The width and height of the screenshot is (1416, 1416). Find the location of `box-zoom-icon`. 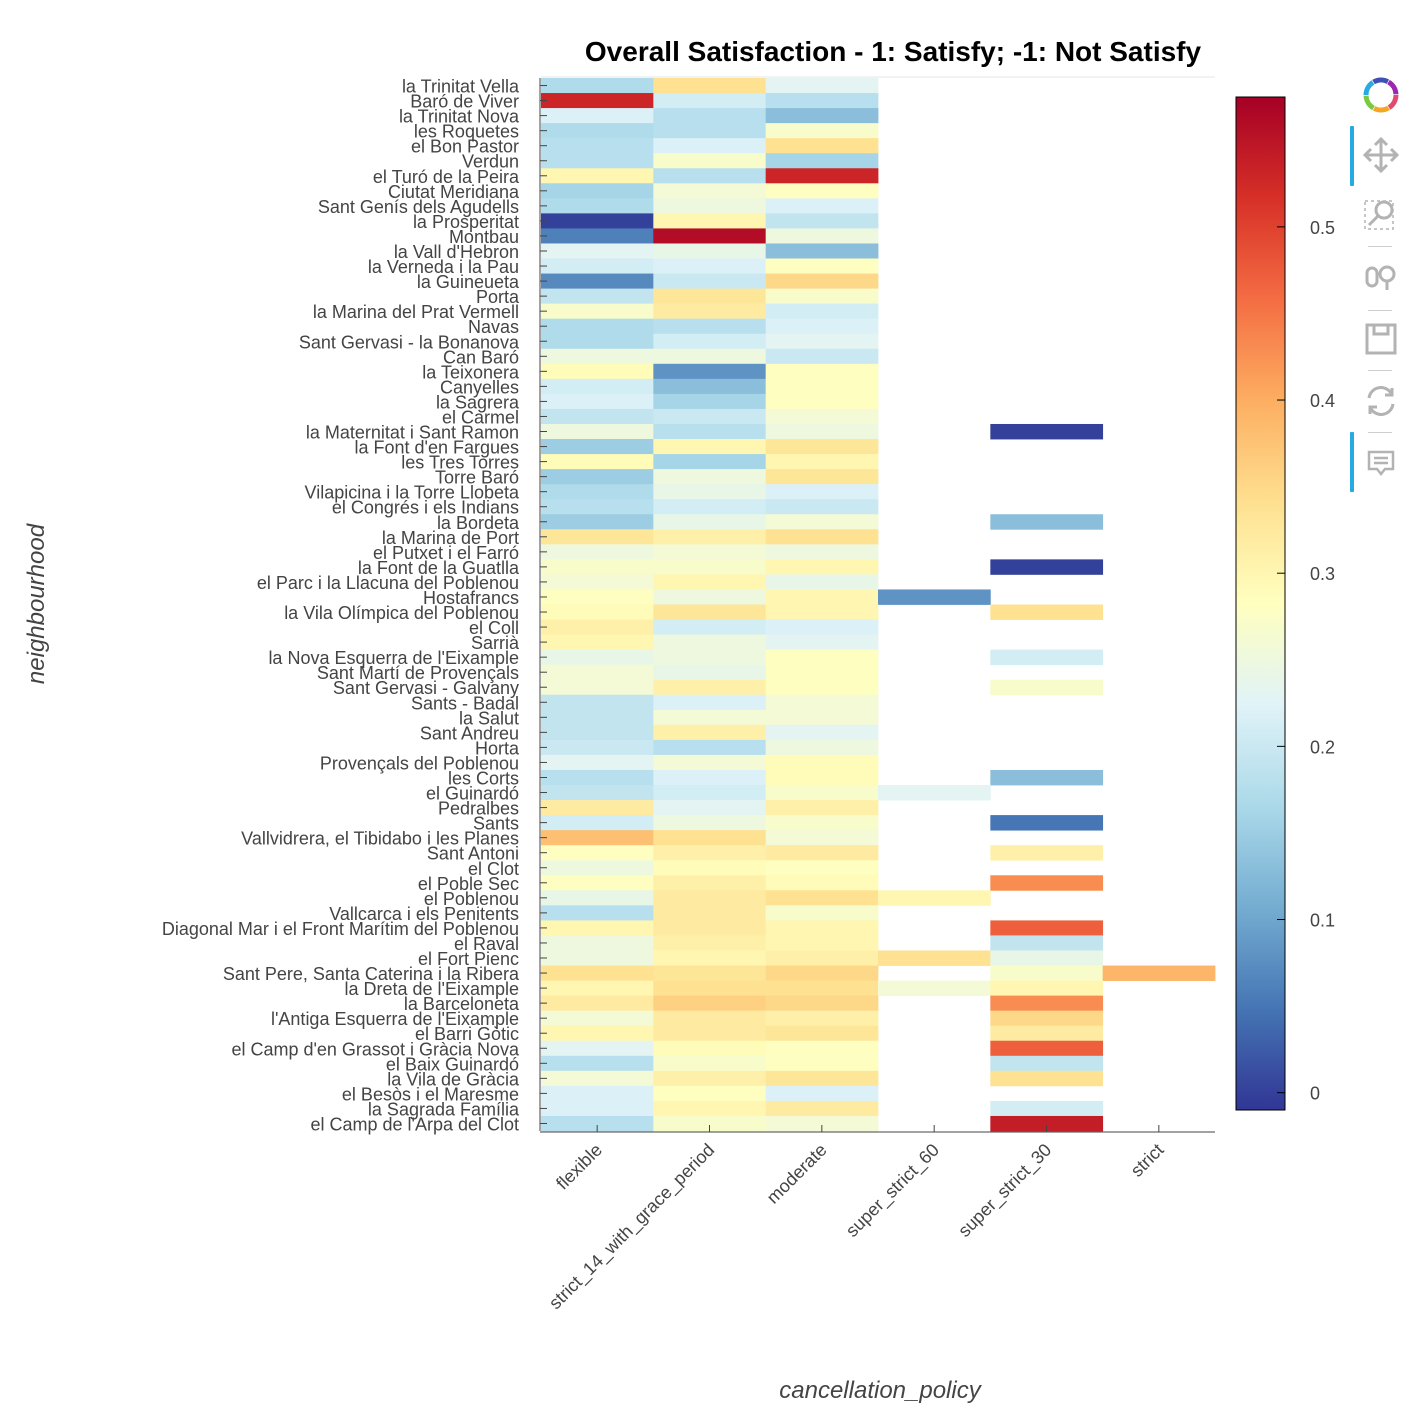

box-zoom-icon is located at coordinates (1381, 213).